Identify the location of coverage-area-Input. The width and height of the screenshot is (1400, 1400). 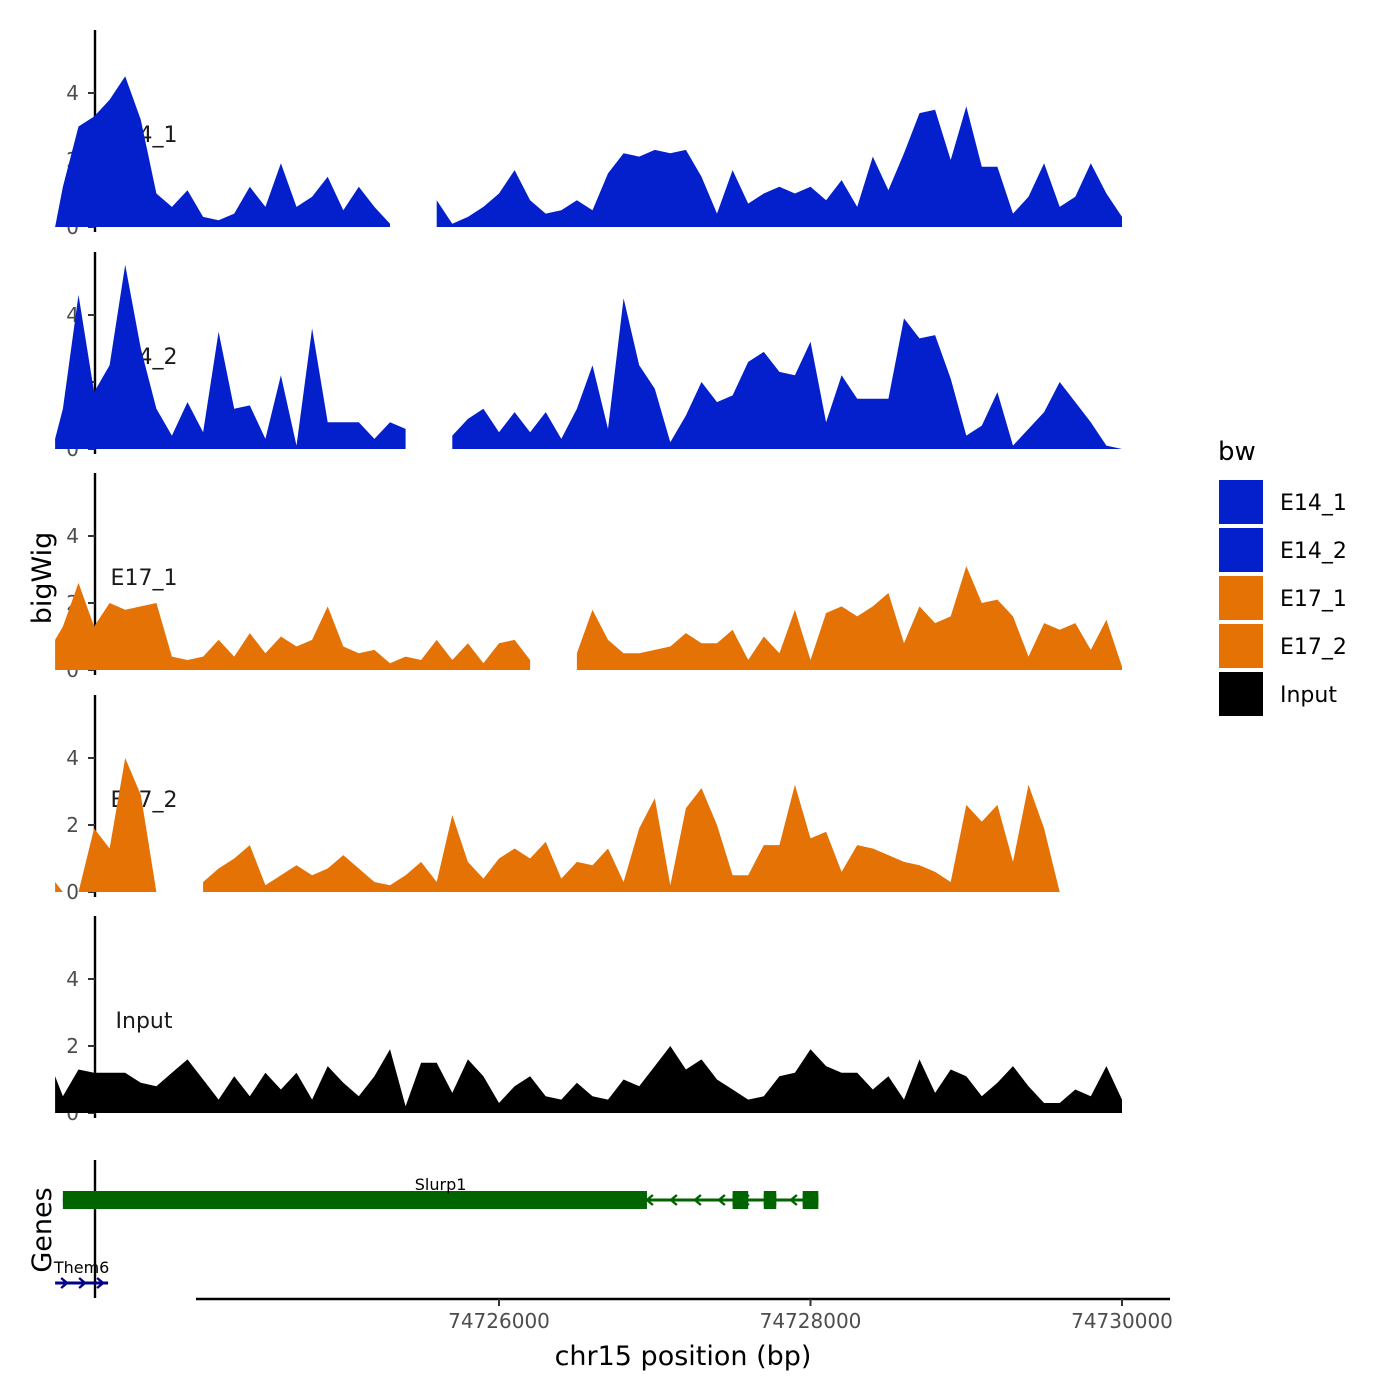
(589, 1079).